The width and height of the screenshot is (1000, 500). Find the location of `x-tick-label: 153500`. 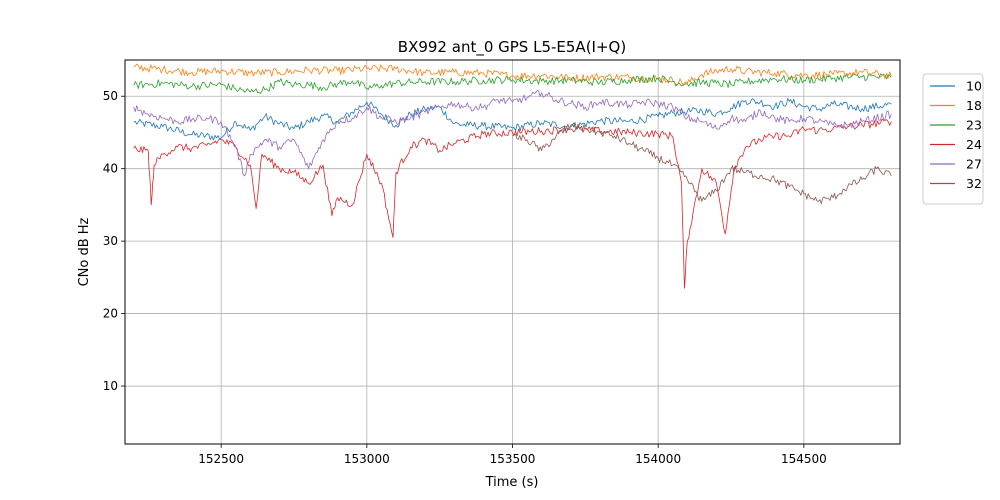

x-tick-label: 153500 is located at coordinates (513, 459).